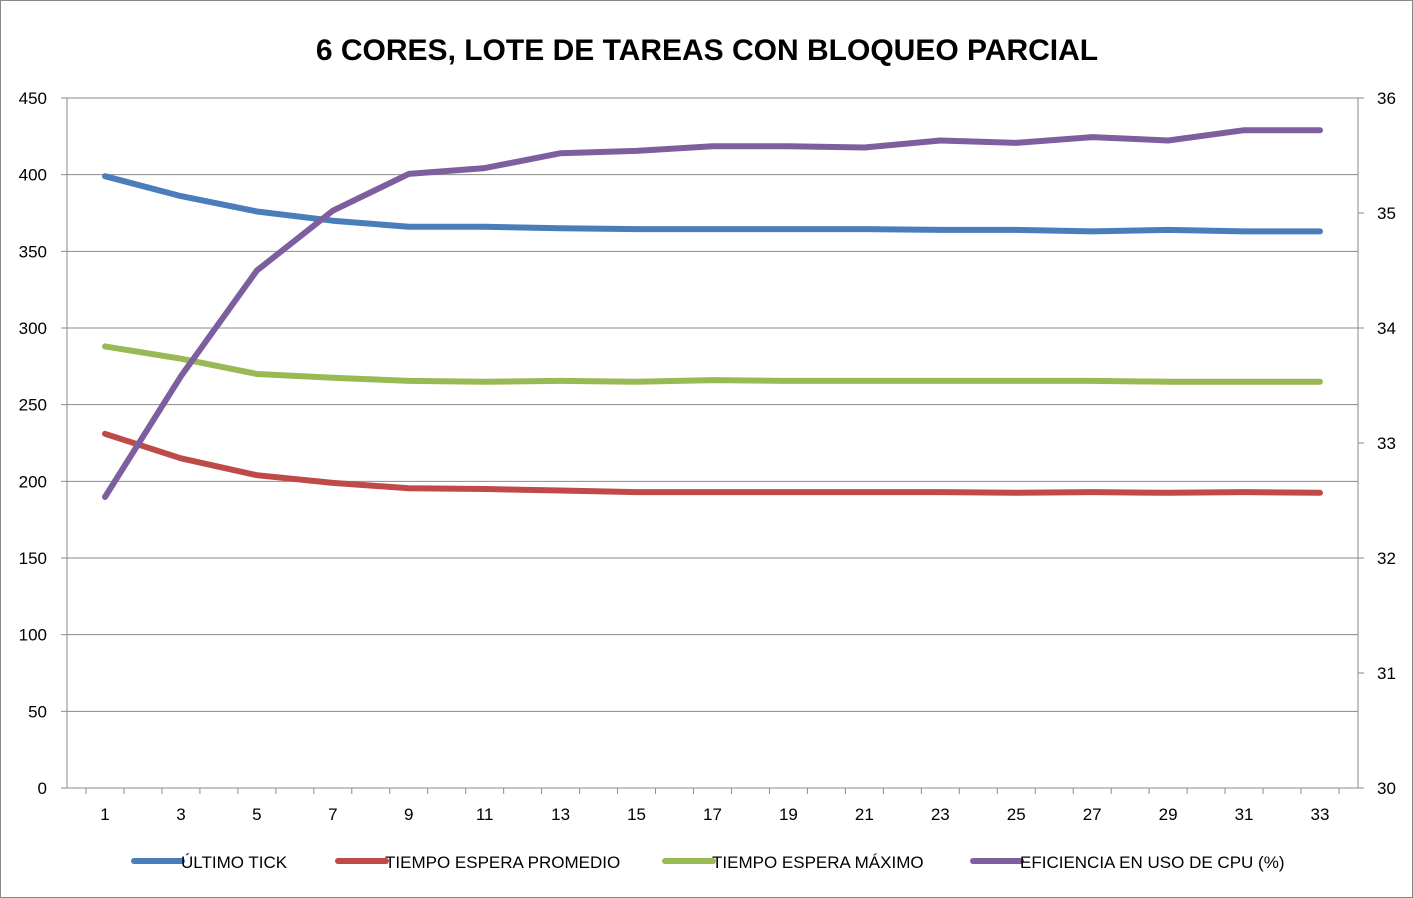 This screenshot has width=1413, height=898. I want to click on x-tick-label: 25, so click(1016, 814).